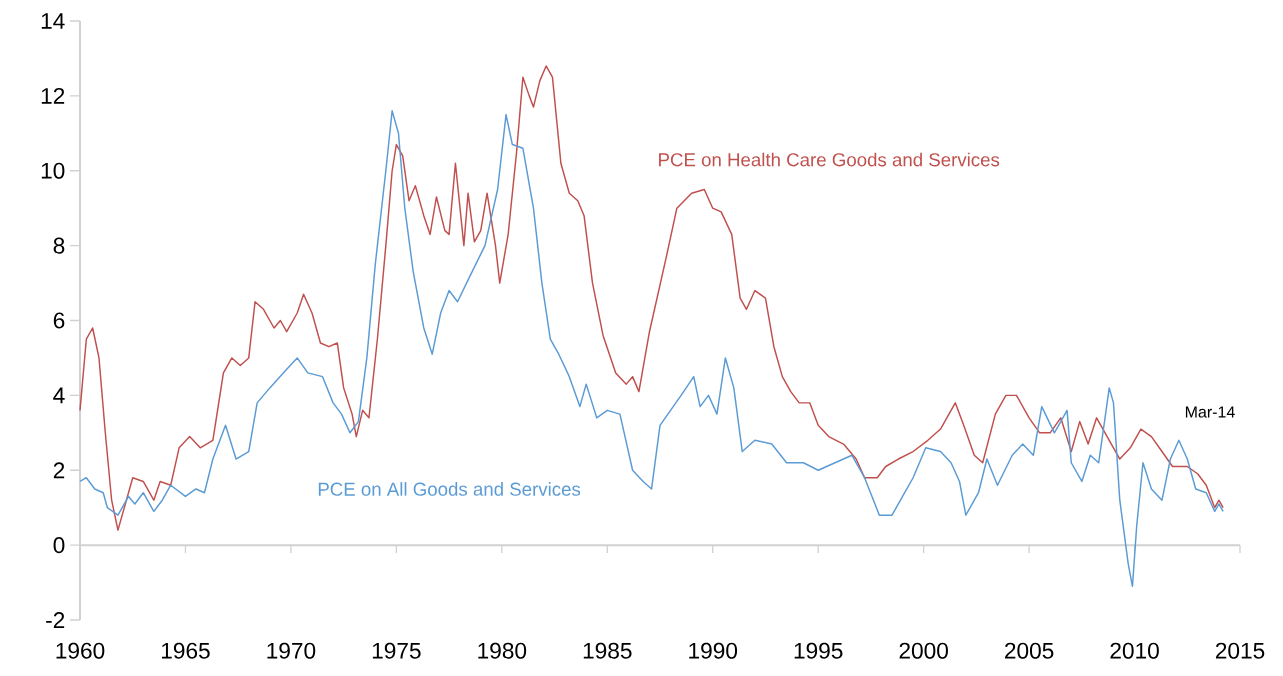 The width and height of the screenshot is (1283, 676). Describe the element at coordinates (53, 95) in the screenshot. I see `y-tick-label: 12` at that location.